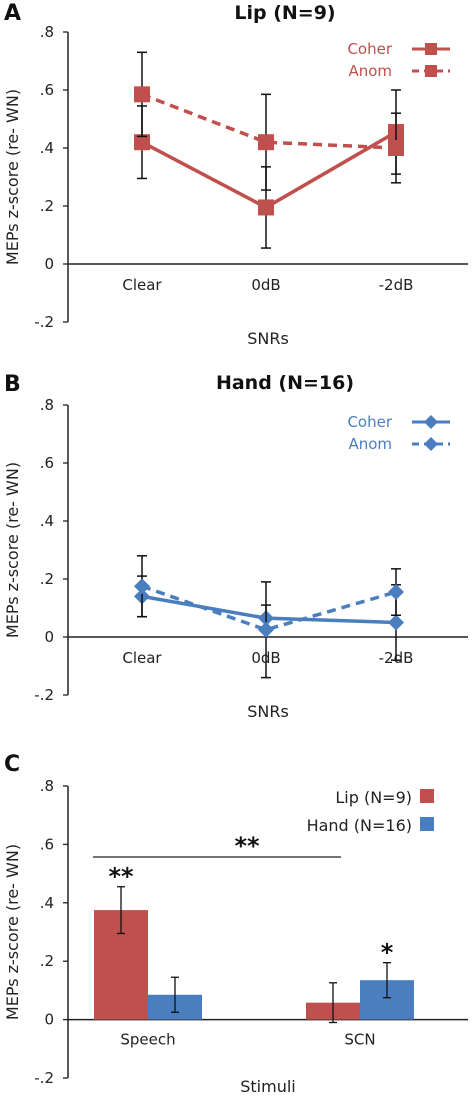 The height and width of the screenshot is (1096, 474). What do you see at coordinates (281, 979) in the screenshot?
I see `series-hand: *` at bounding box center [281, 979].